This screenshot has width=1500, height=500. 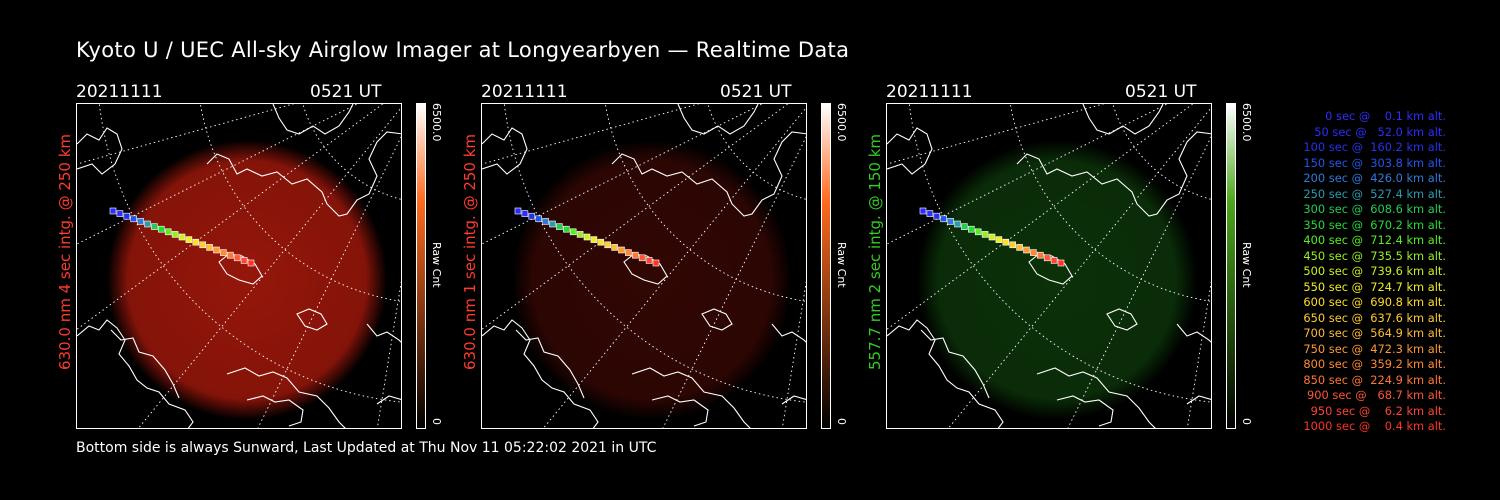 What do you see at coordinates (929, 92) in the screenshot?
I see `panel-3-date: 20211111` at bounding box center [929, 92].